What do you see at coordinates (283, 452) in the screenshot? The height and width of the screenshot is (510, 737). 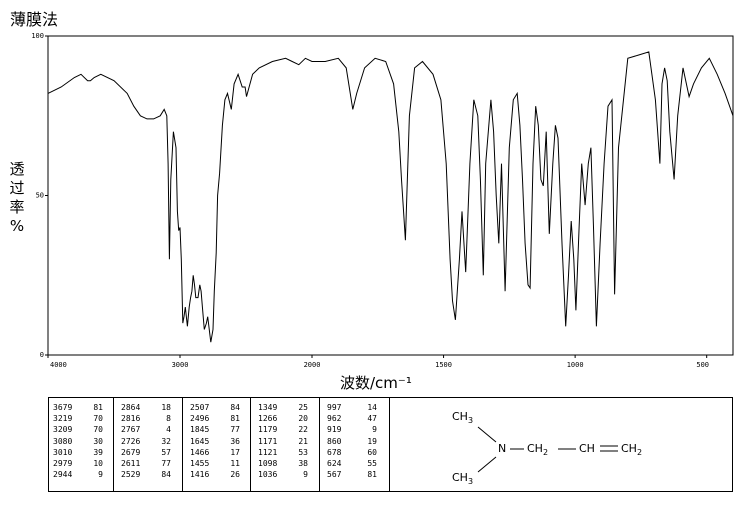 I see `peak-row: 1121 53` at bounding box center [283, 452].